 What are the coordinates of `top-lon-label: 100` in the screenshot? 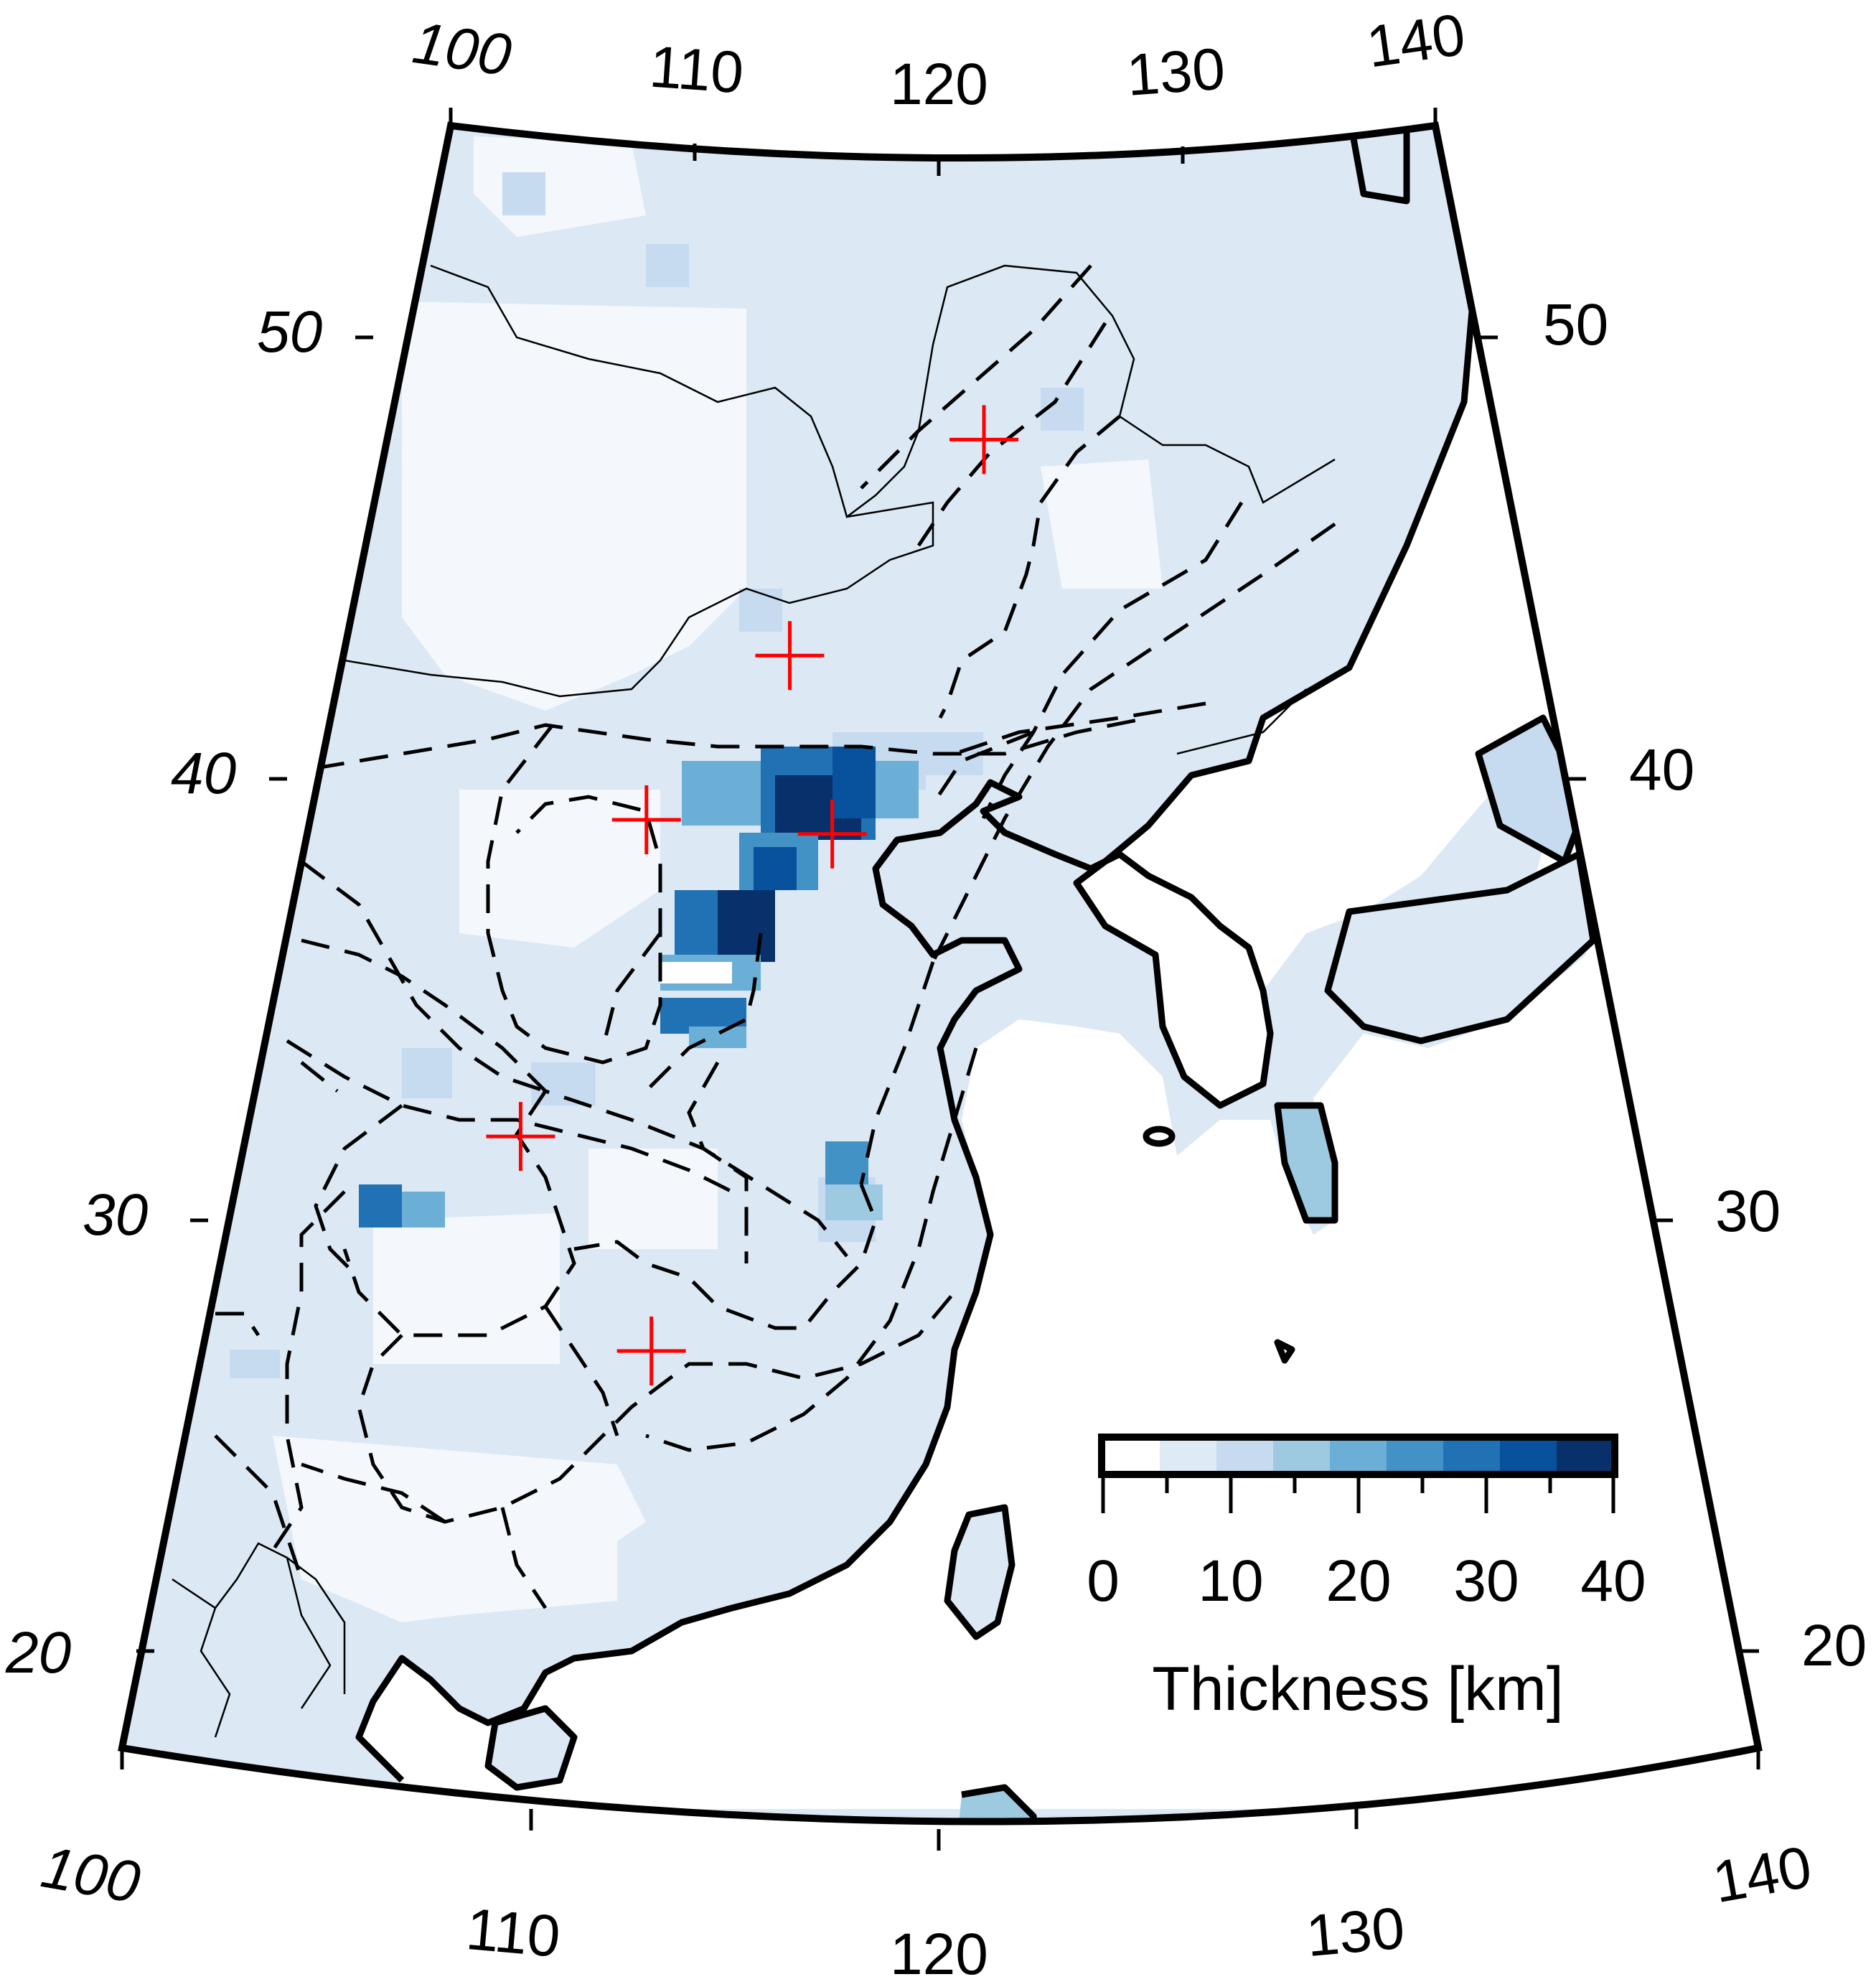 It's located at (462, 49).